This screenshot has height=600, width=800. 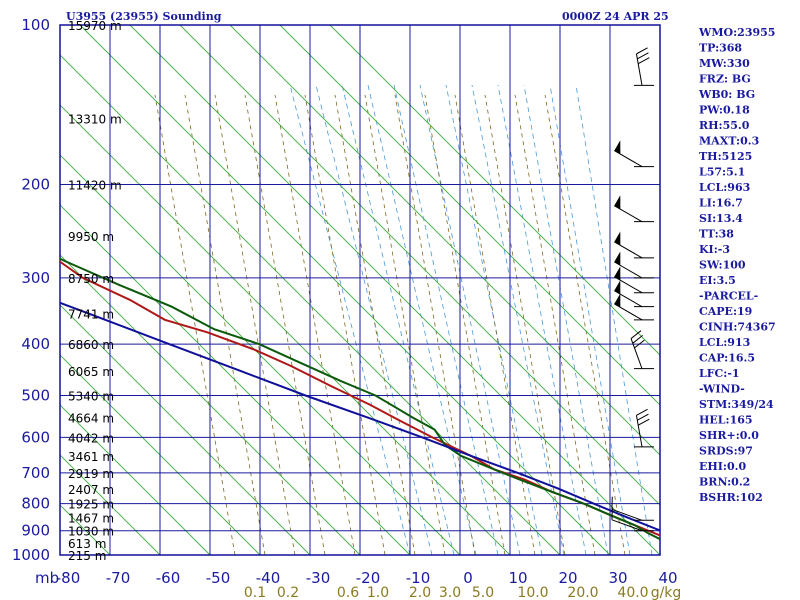 What do you see at coordinates (615, 16) in the screenshot?
I see `sounding-time: 0000Z 24 APR 25` at bounding box center [615, 16].